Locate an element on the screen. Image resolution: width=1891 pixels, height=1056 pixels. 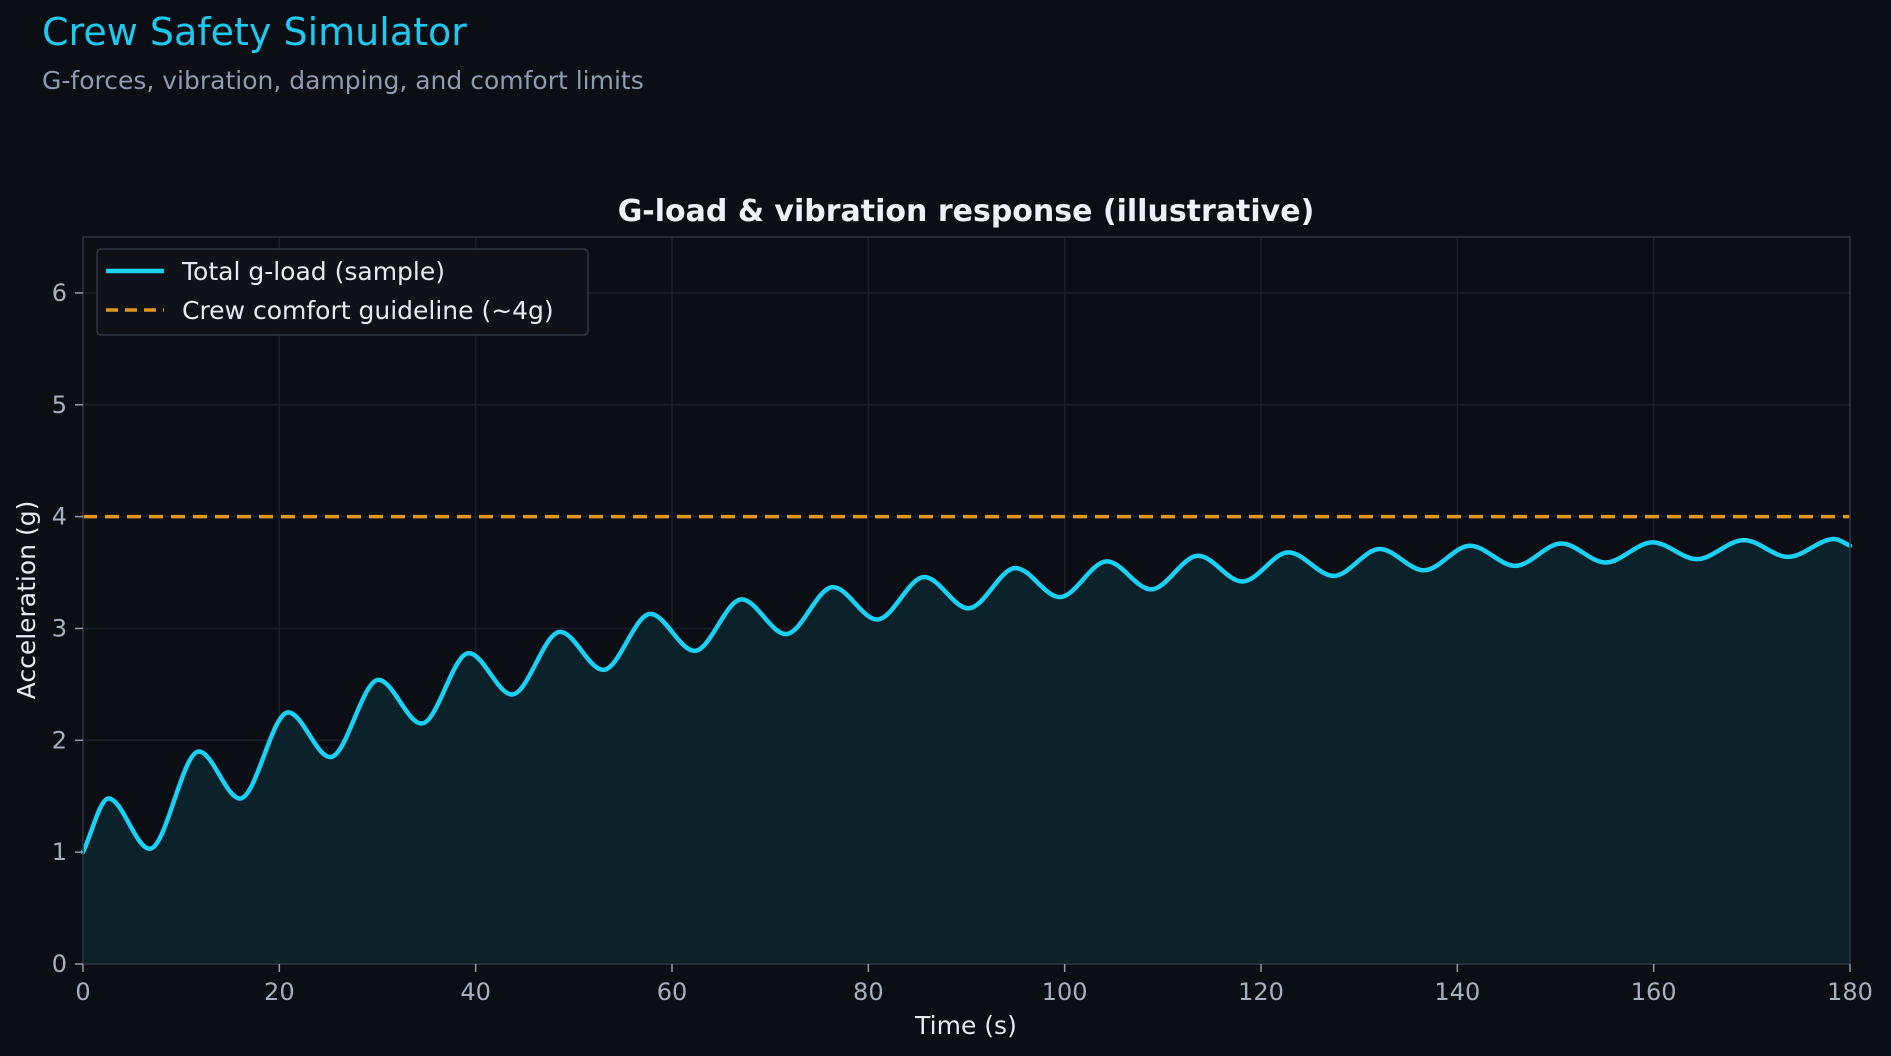
y-tick-label: 5 is located at coordinates (59, 405).